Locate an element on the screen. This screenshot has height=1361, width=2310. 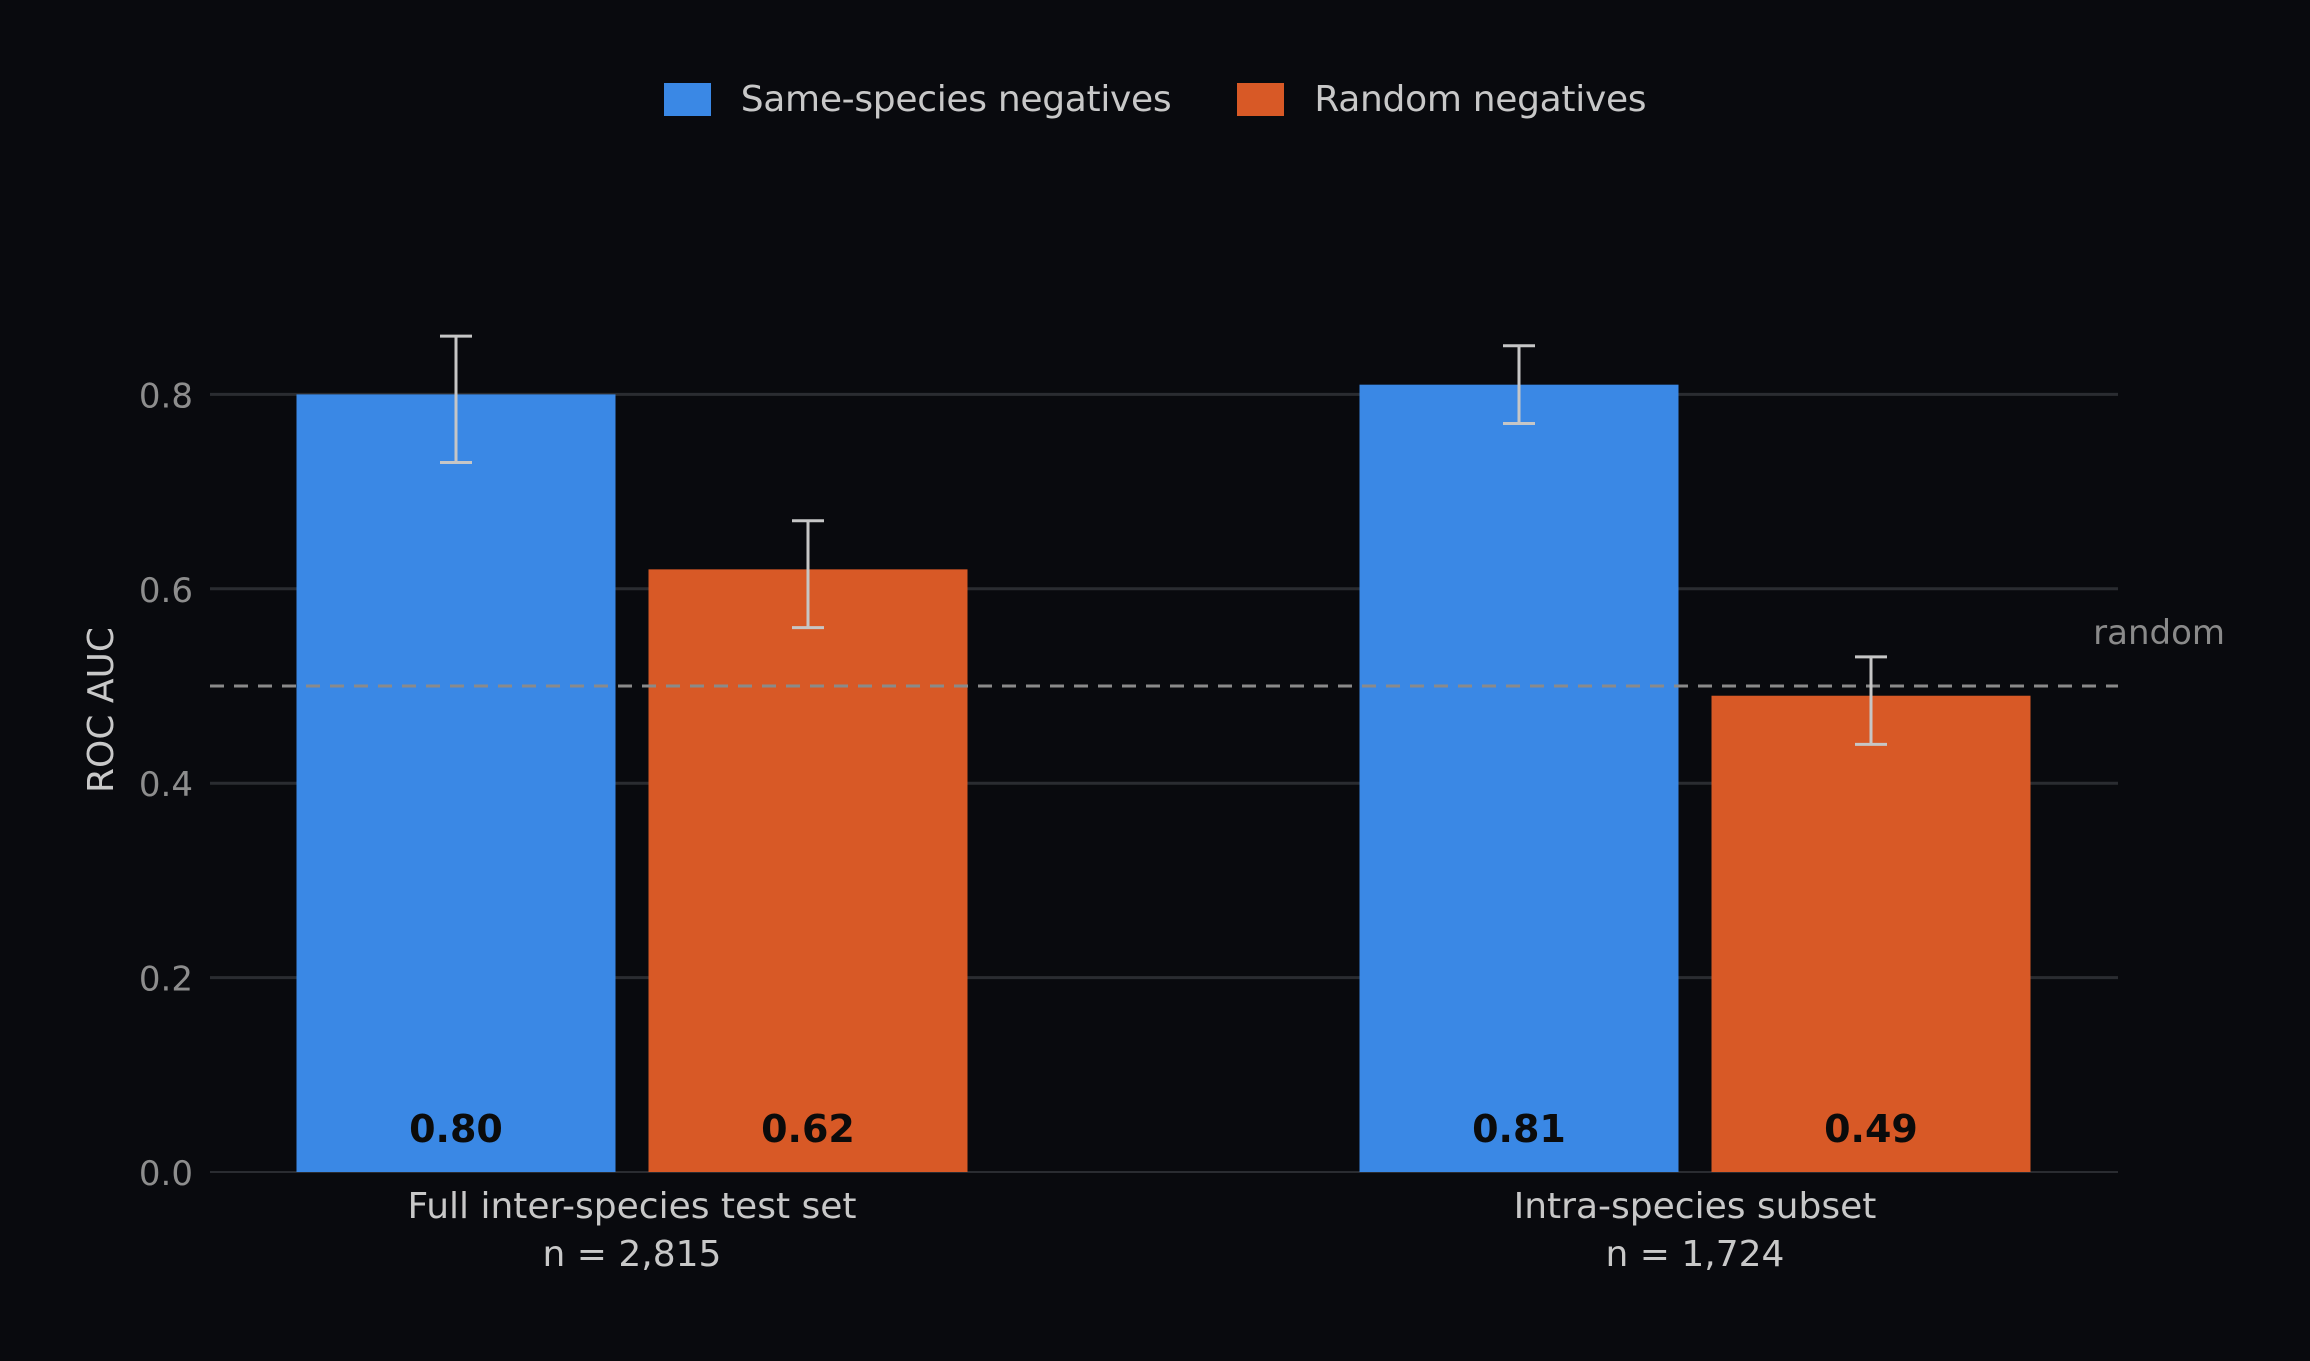
y-tick-label-4: 0.8 is located at coordinates (166, 396).